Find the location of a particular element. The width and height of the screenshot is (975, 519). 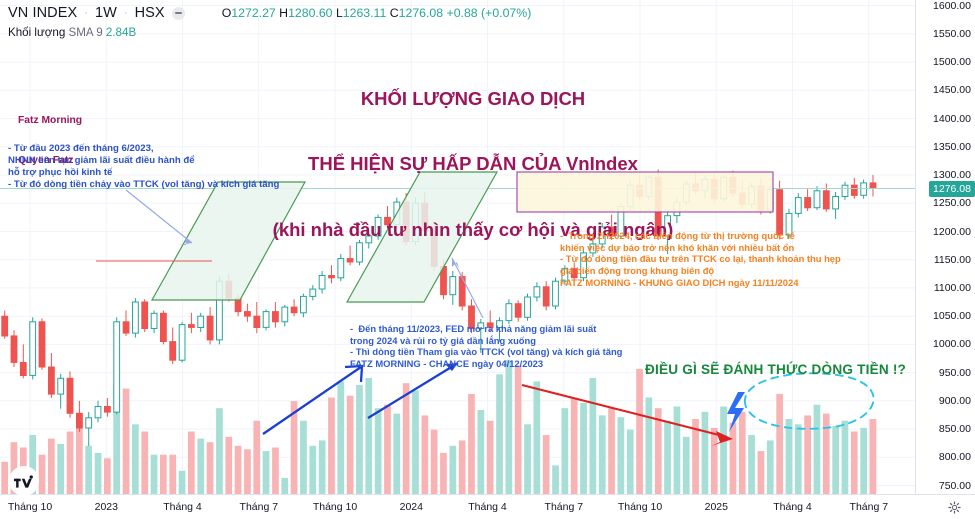

tradingview-logo-icon is located at coordinates (24, 481).